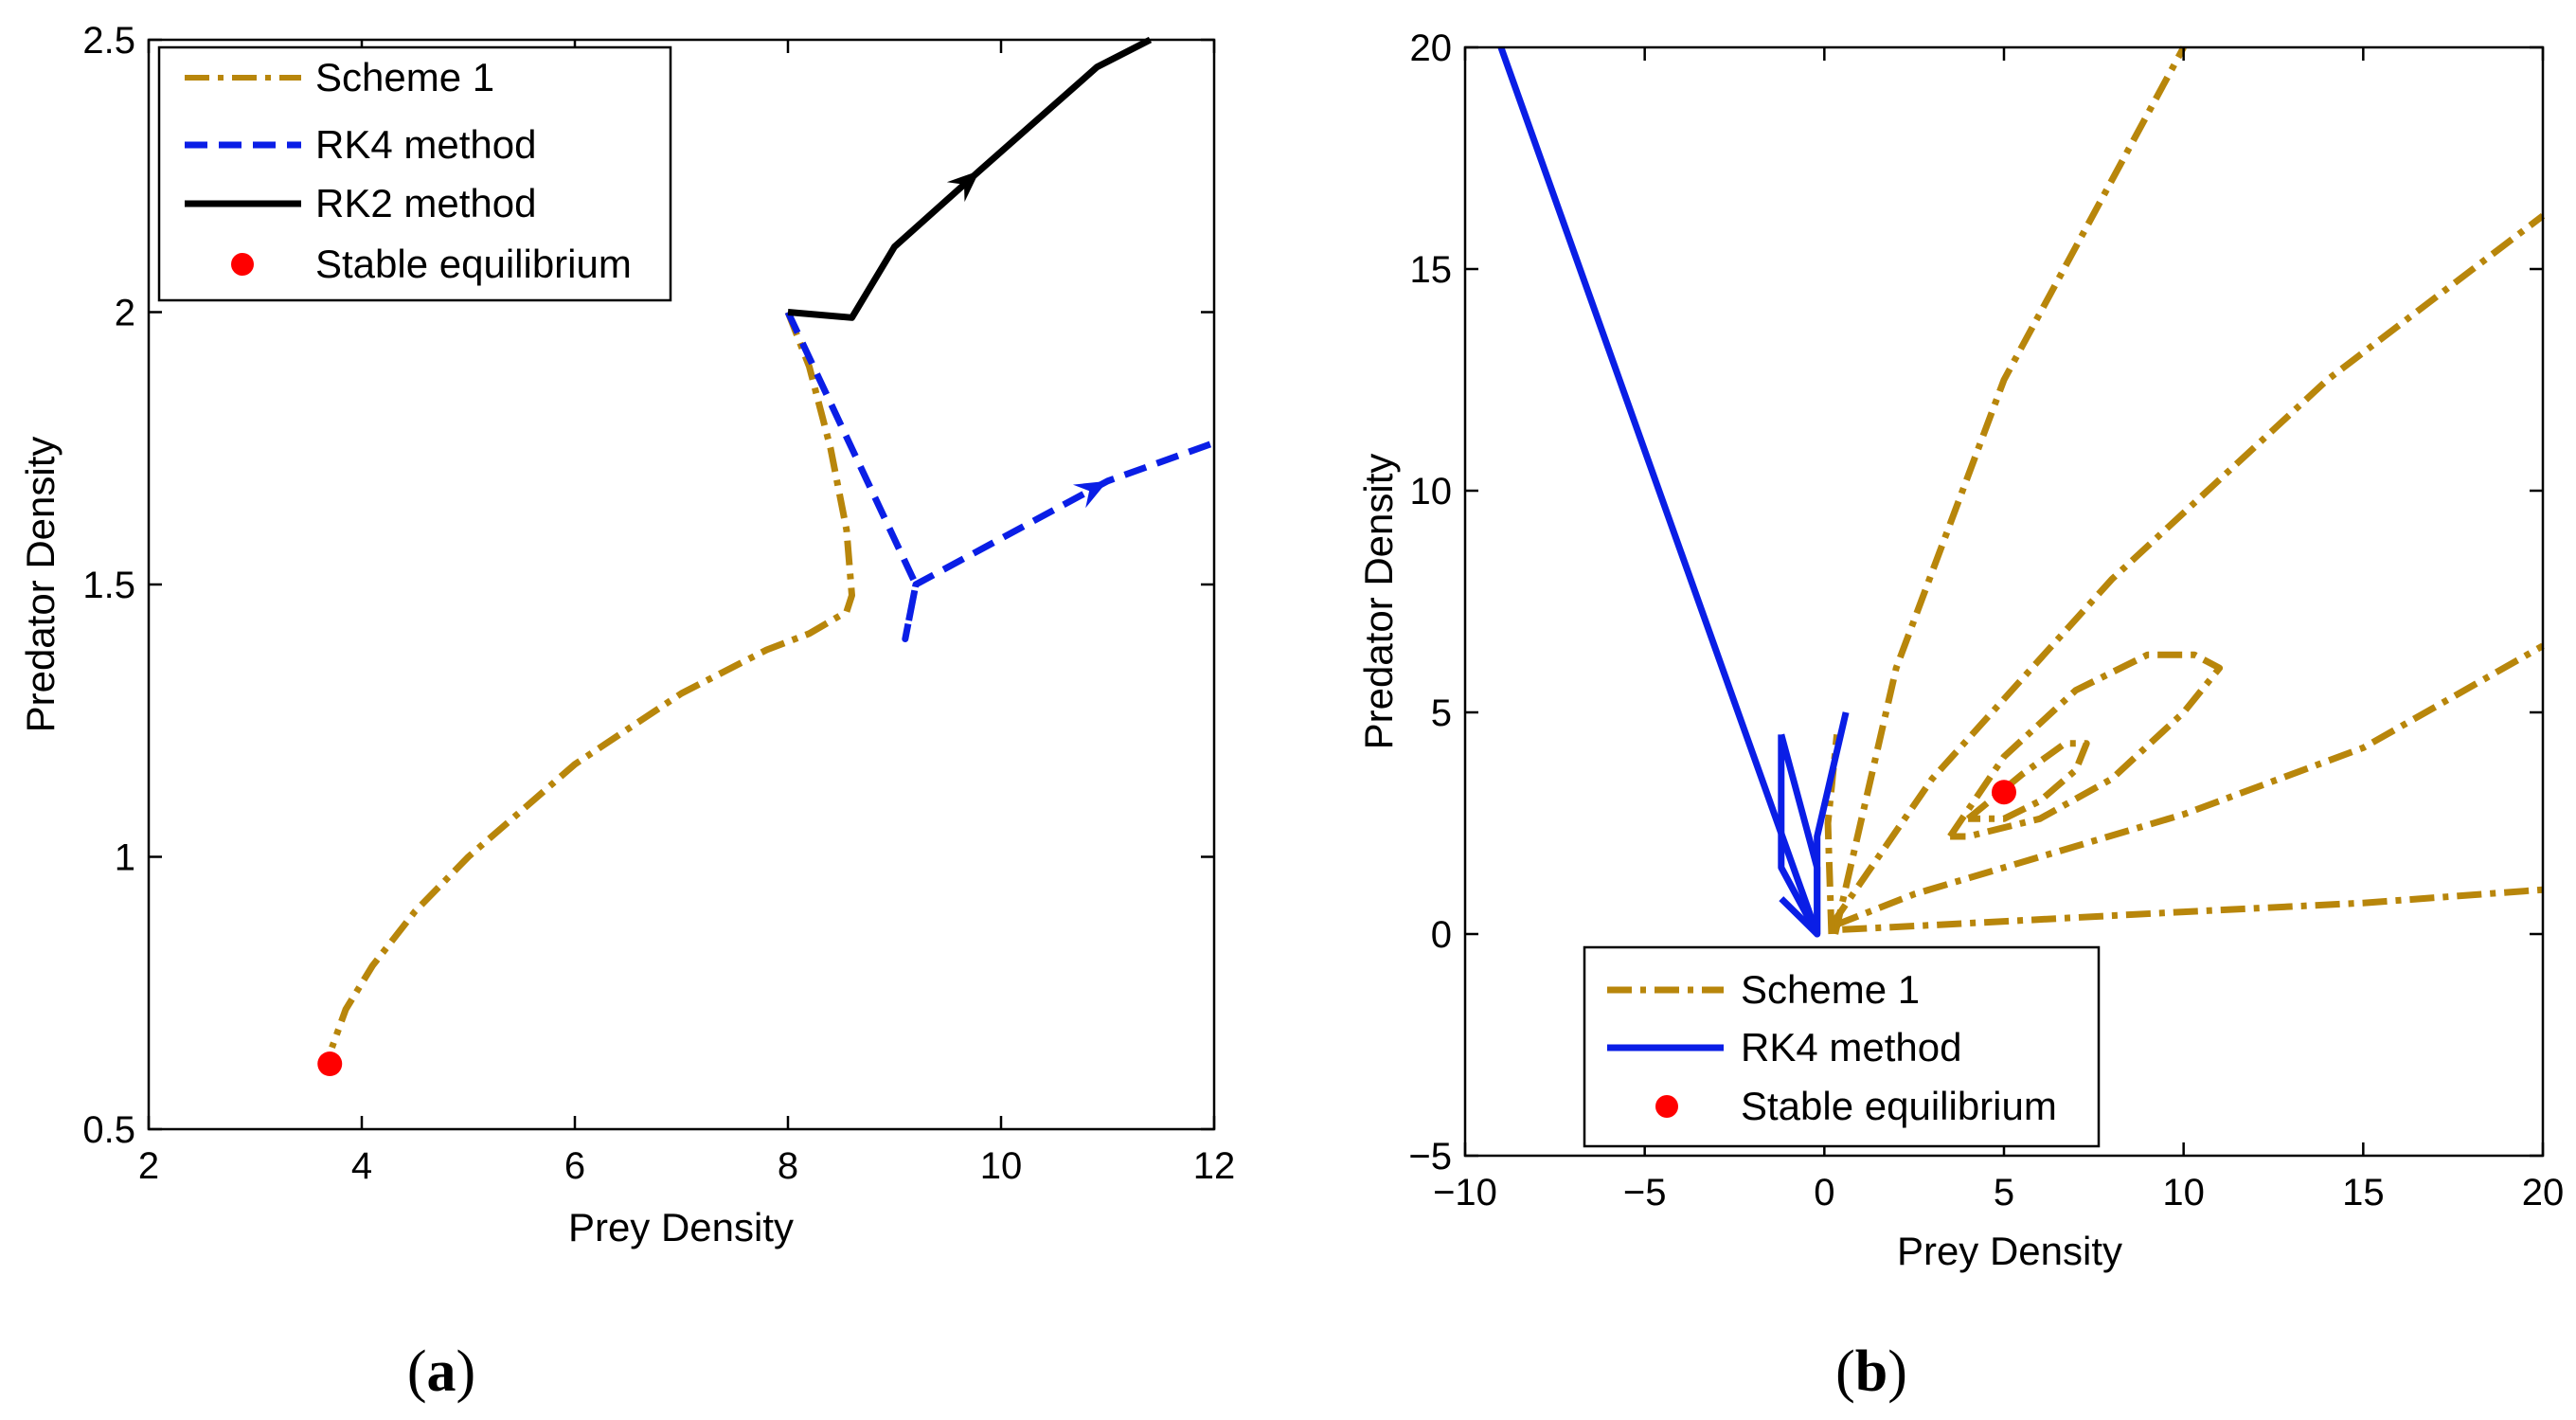  Describe the element at coordinates (1845, 1372) in the screenshot. I see `panel-label-b-open: (` at that location.